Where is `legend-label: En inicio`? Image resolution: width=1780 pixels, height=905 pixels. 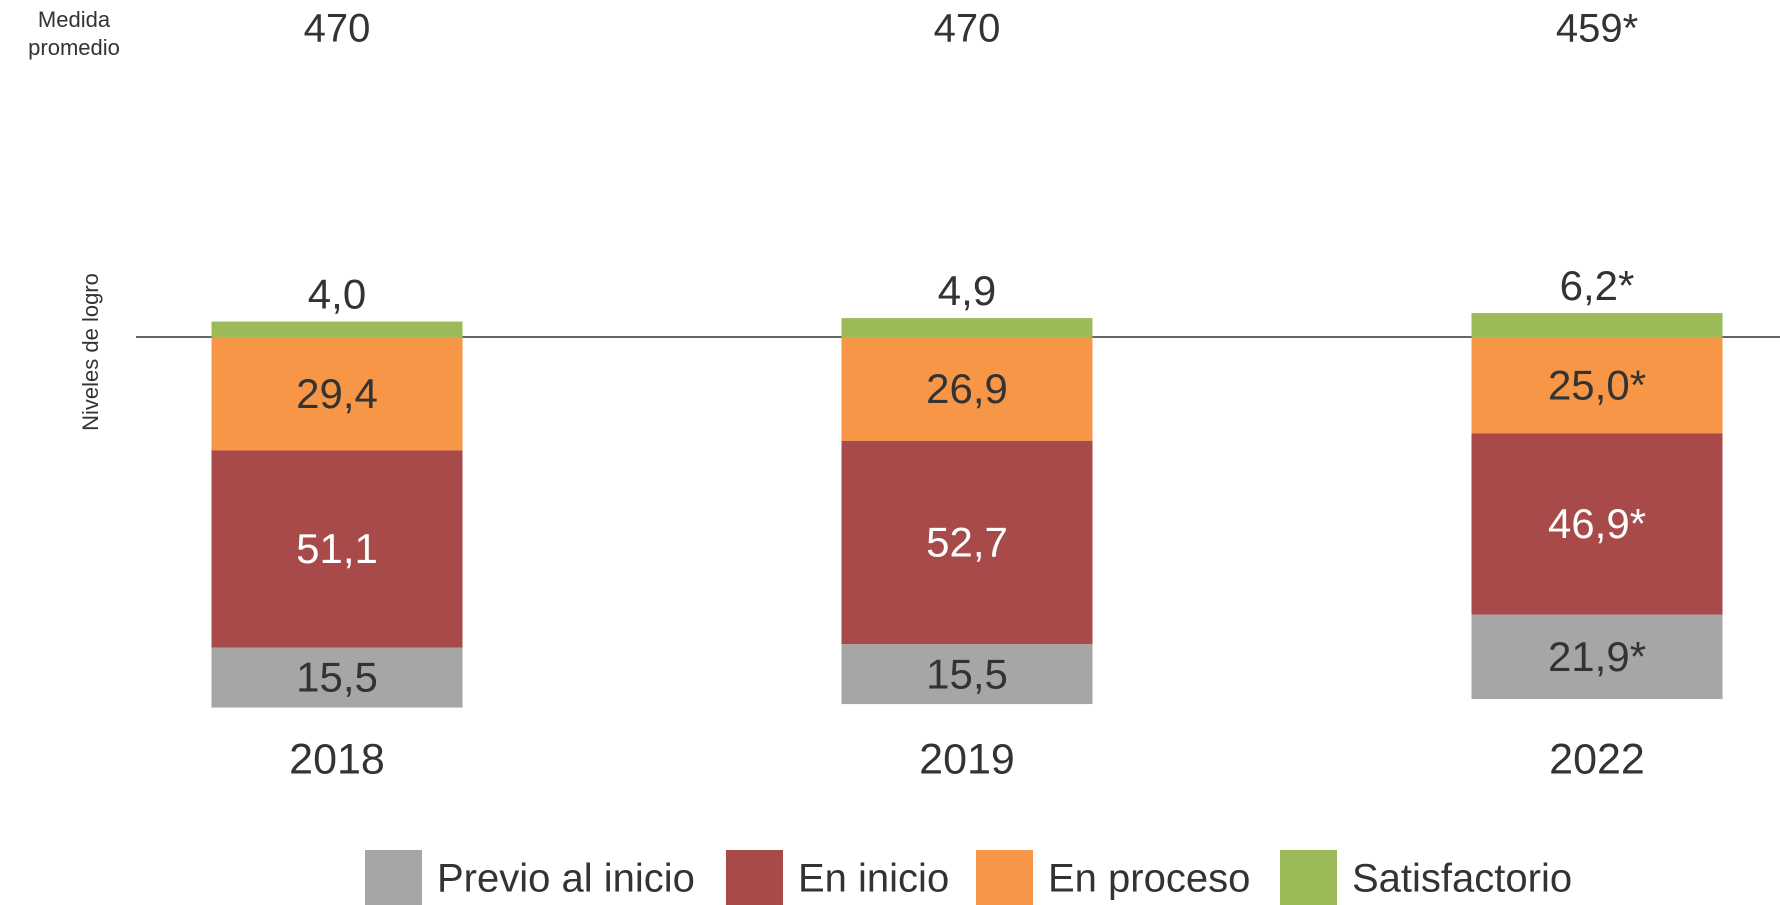
legend-label: En inicio is located at coordinates (873, 879).